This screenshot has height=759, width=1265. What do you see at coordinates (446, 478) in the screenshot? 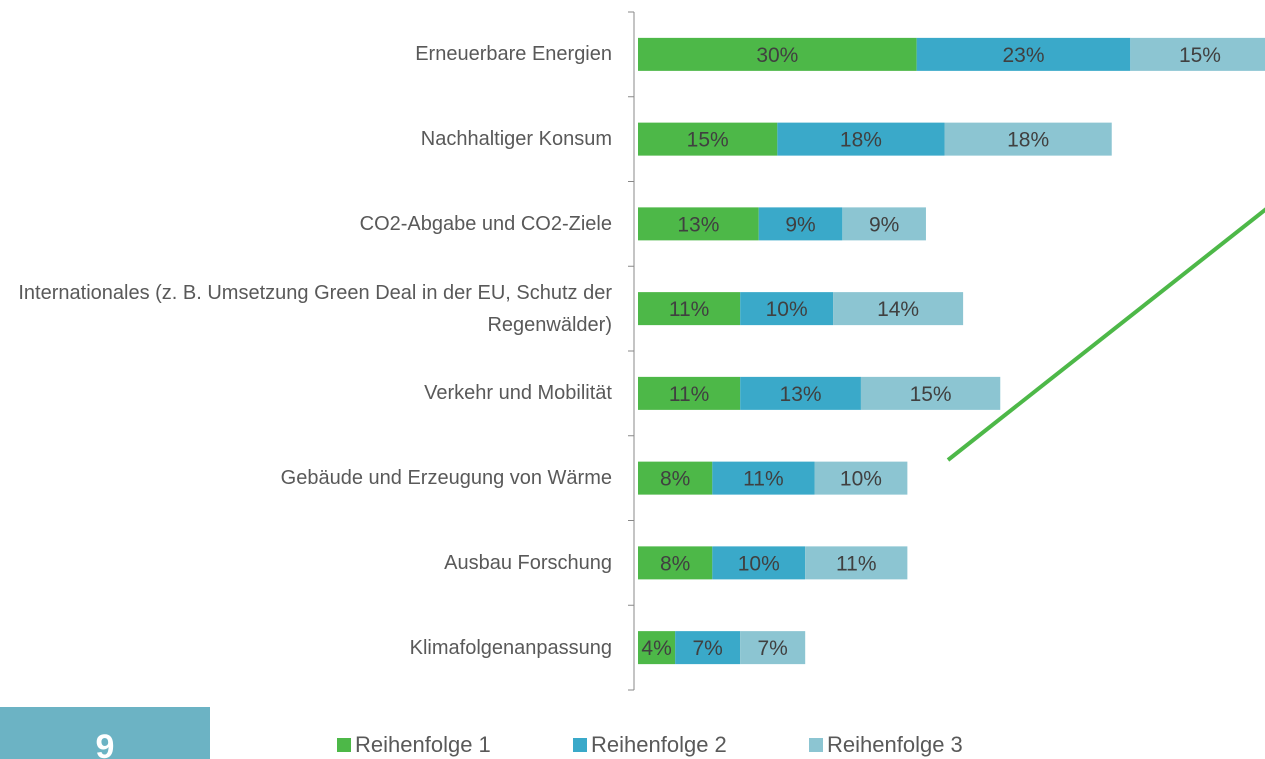
I see `category-label: Gebäude und Erzeugung von Wärme` at bounding box center [446, 478].